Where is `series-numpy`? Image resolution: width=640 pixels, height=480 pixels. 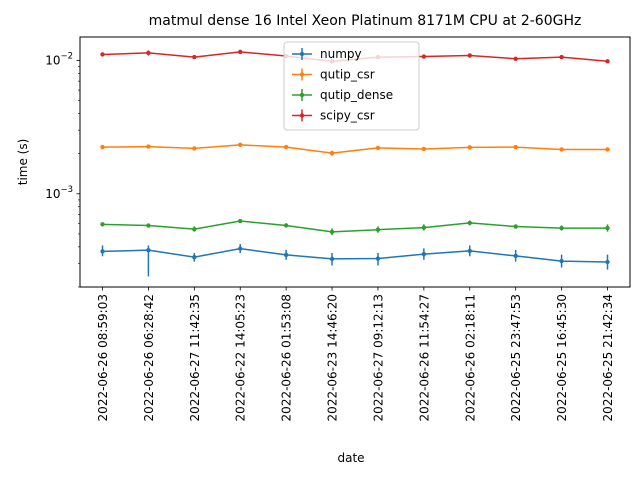
series-numpy is located at coordinates (355, 260).